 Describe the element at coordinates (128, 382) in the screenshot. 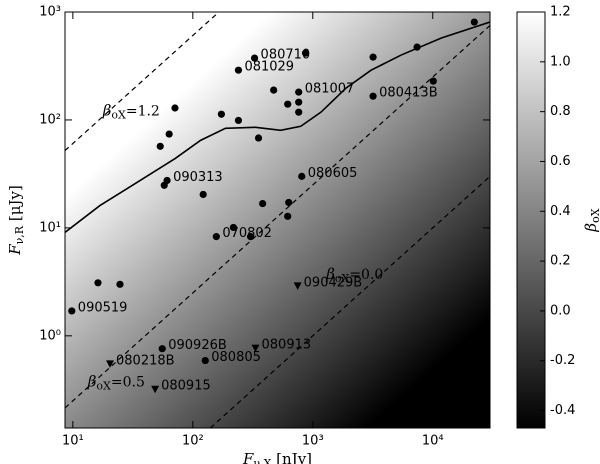

I see `text: =0.5` at that location.